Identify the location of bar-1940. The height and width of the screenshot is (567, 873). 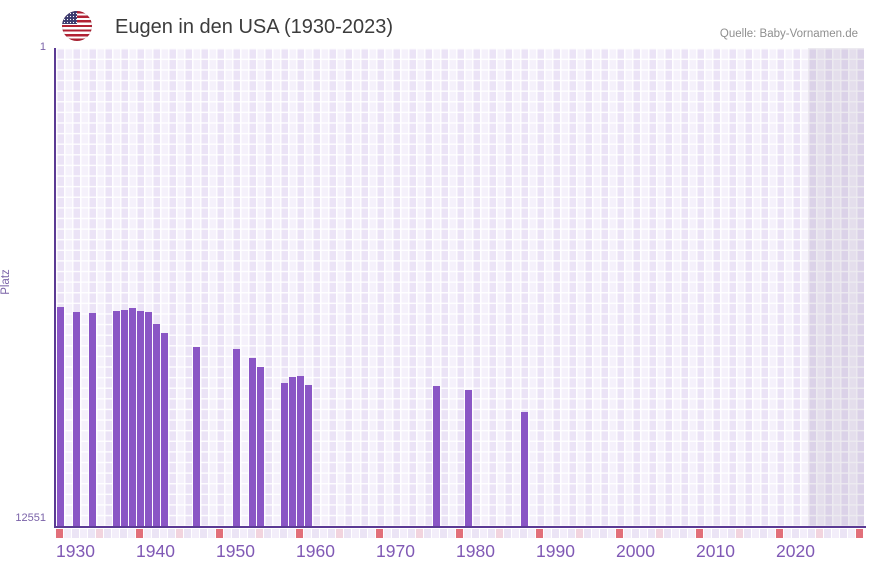
(140, 418).